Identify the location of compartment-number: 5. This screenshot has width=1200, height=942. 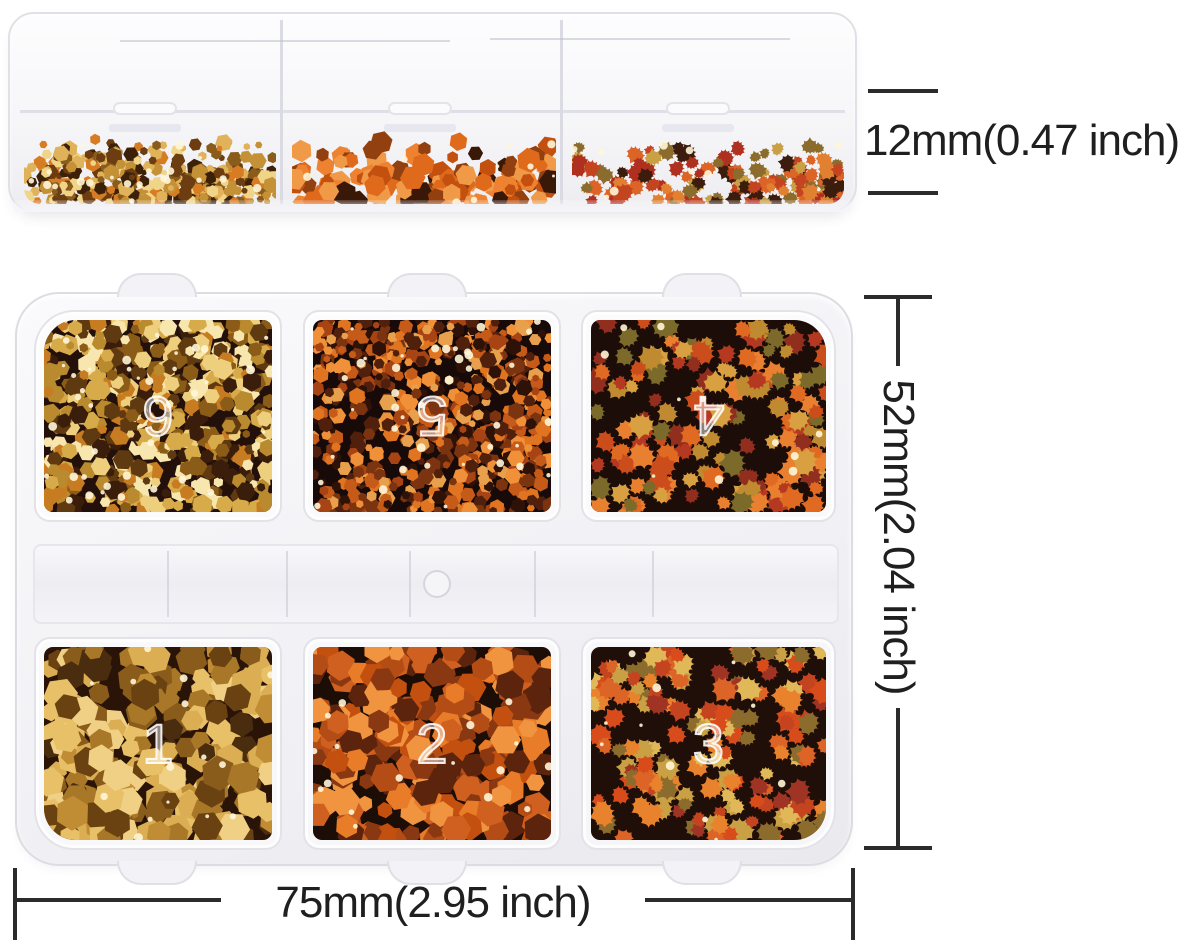
(431, 416).